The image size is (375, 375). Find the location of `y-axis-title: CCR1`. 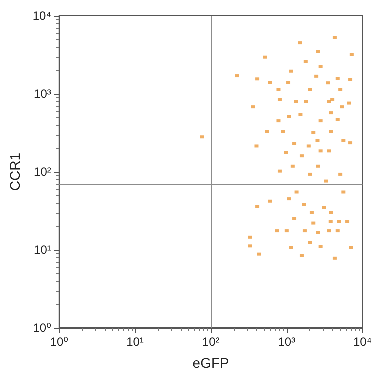

y-axis-title: CCR1 is located at coordinates (15, 172).